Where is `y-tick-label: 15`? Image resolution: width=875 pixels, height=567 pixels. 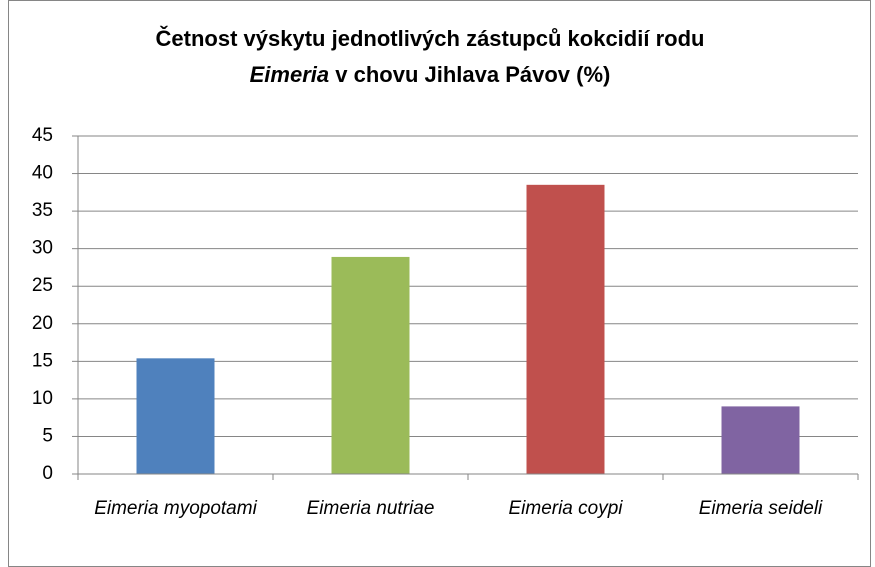 y-tick-label: 15 is located at coordinates (42, 360).